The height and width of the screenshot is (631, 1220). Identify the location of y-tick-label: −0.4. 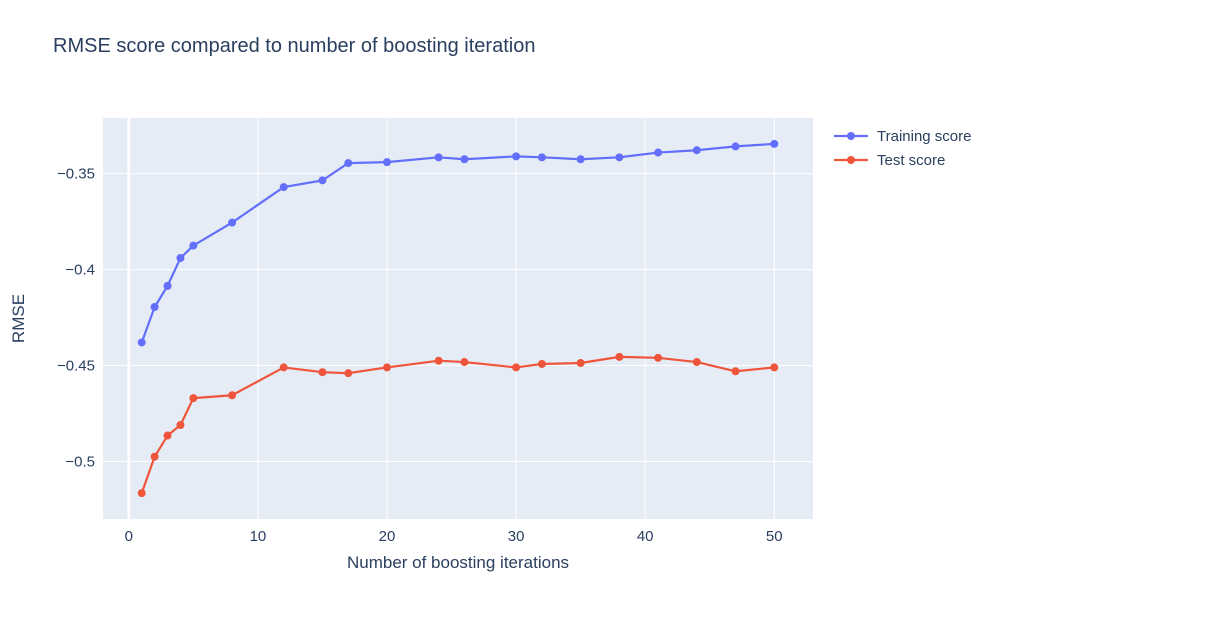
(80, 270).